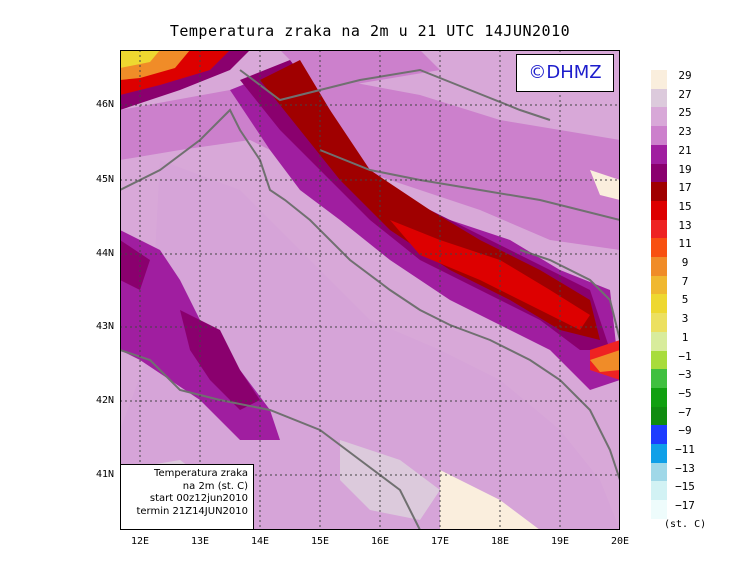  What do you see at coordinates (380, 541) in the screenshot?
I see `lon-label-16e: 16E` at bounding box center [380, 541].